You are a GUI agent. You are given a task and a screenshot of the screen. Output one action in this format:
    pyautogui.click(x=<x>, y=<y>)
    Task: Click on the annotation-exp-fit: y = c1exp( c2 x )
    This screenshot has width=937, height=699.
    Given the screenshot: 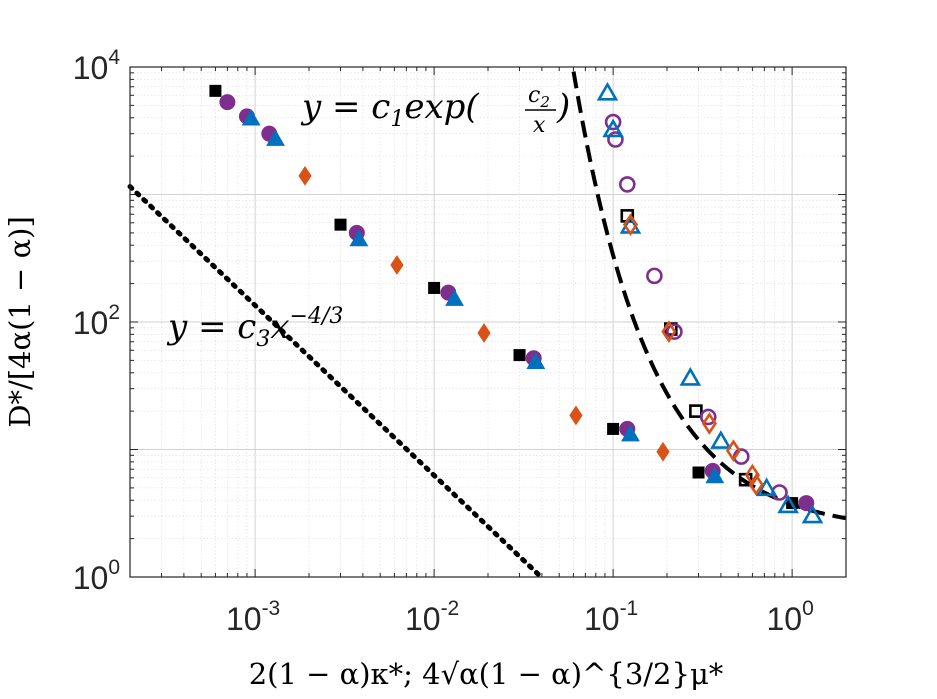 What is the action you would take?
    pyautogui.click(x=435, y=110)
    